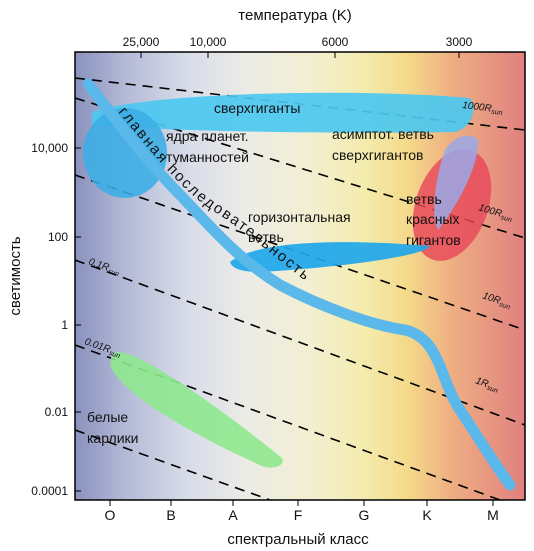  What do you see at coordinates (196, 410) in the screenshot?
I see `white-dwarf-region` at bounding box center [196, 410].